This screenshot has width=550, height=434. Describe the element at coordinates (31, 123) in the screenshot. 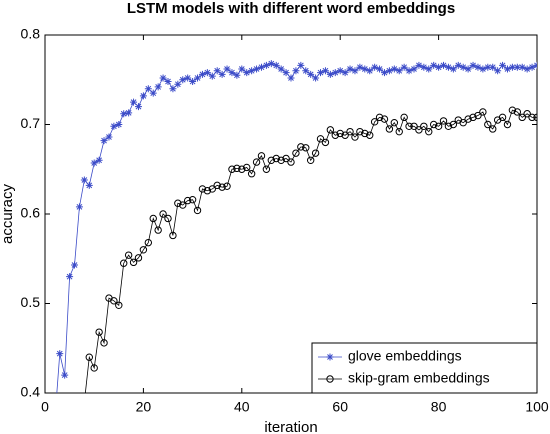

I see `y-tick-label: 0.7` at that location.